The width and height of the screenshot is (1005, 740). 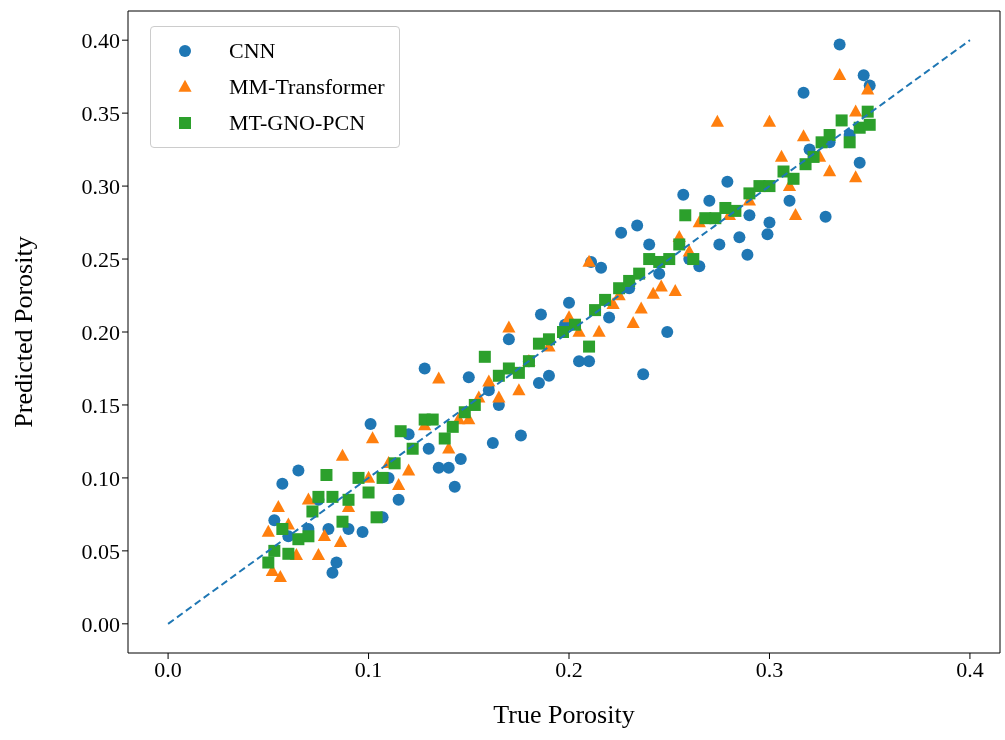 I want to click on y-tick-label: 0.35, so click(x=100, y=113).